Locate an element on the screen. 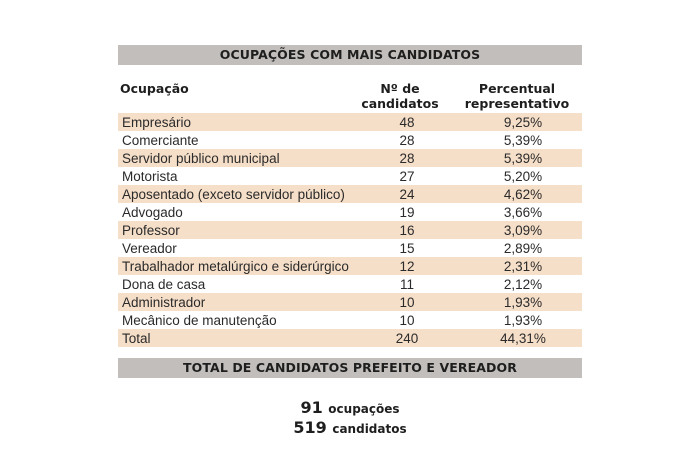 This screenshot has height=466, width=700. occupation-cell: Servidor público municipal is located at coordinates (201, 158).